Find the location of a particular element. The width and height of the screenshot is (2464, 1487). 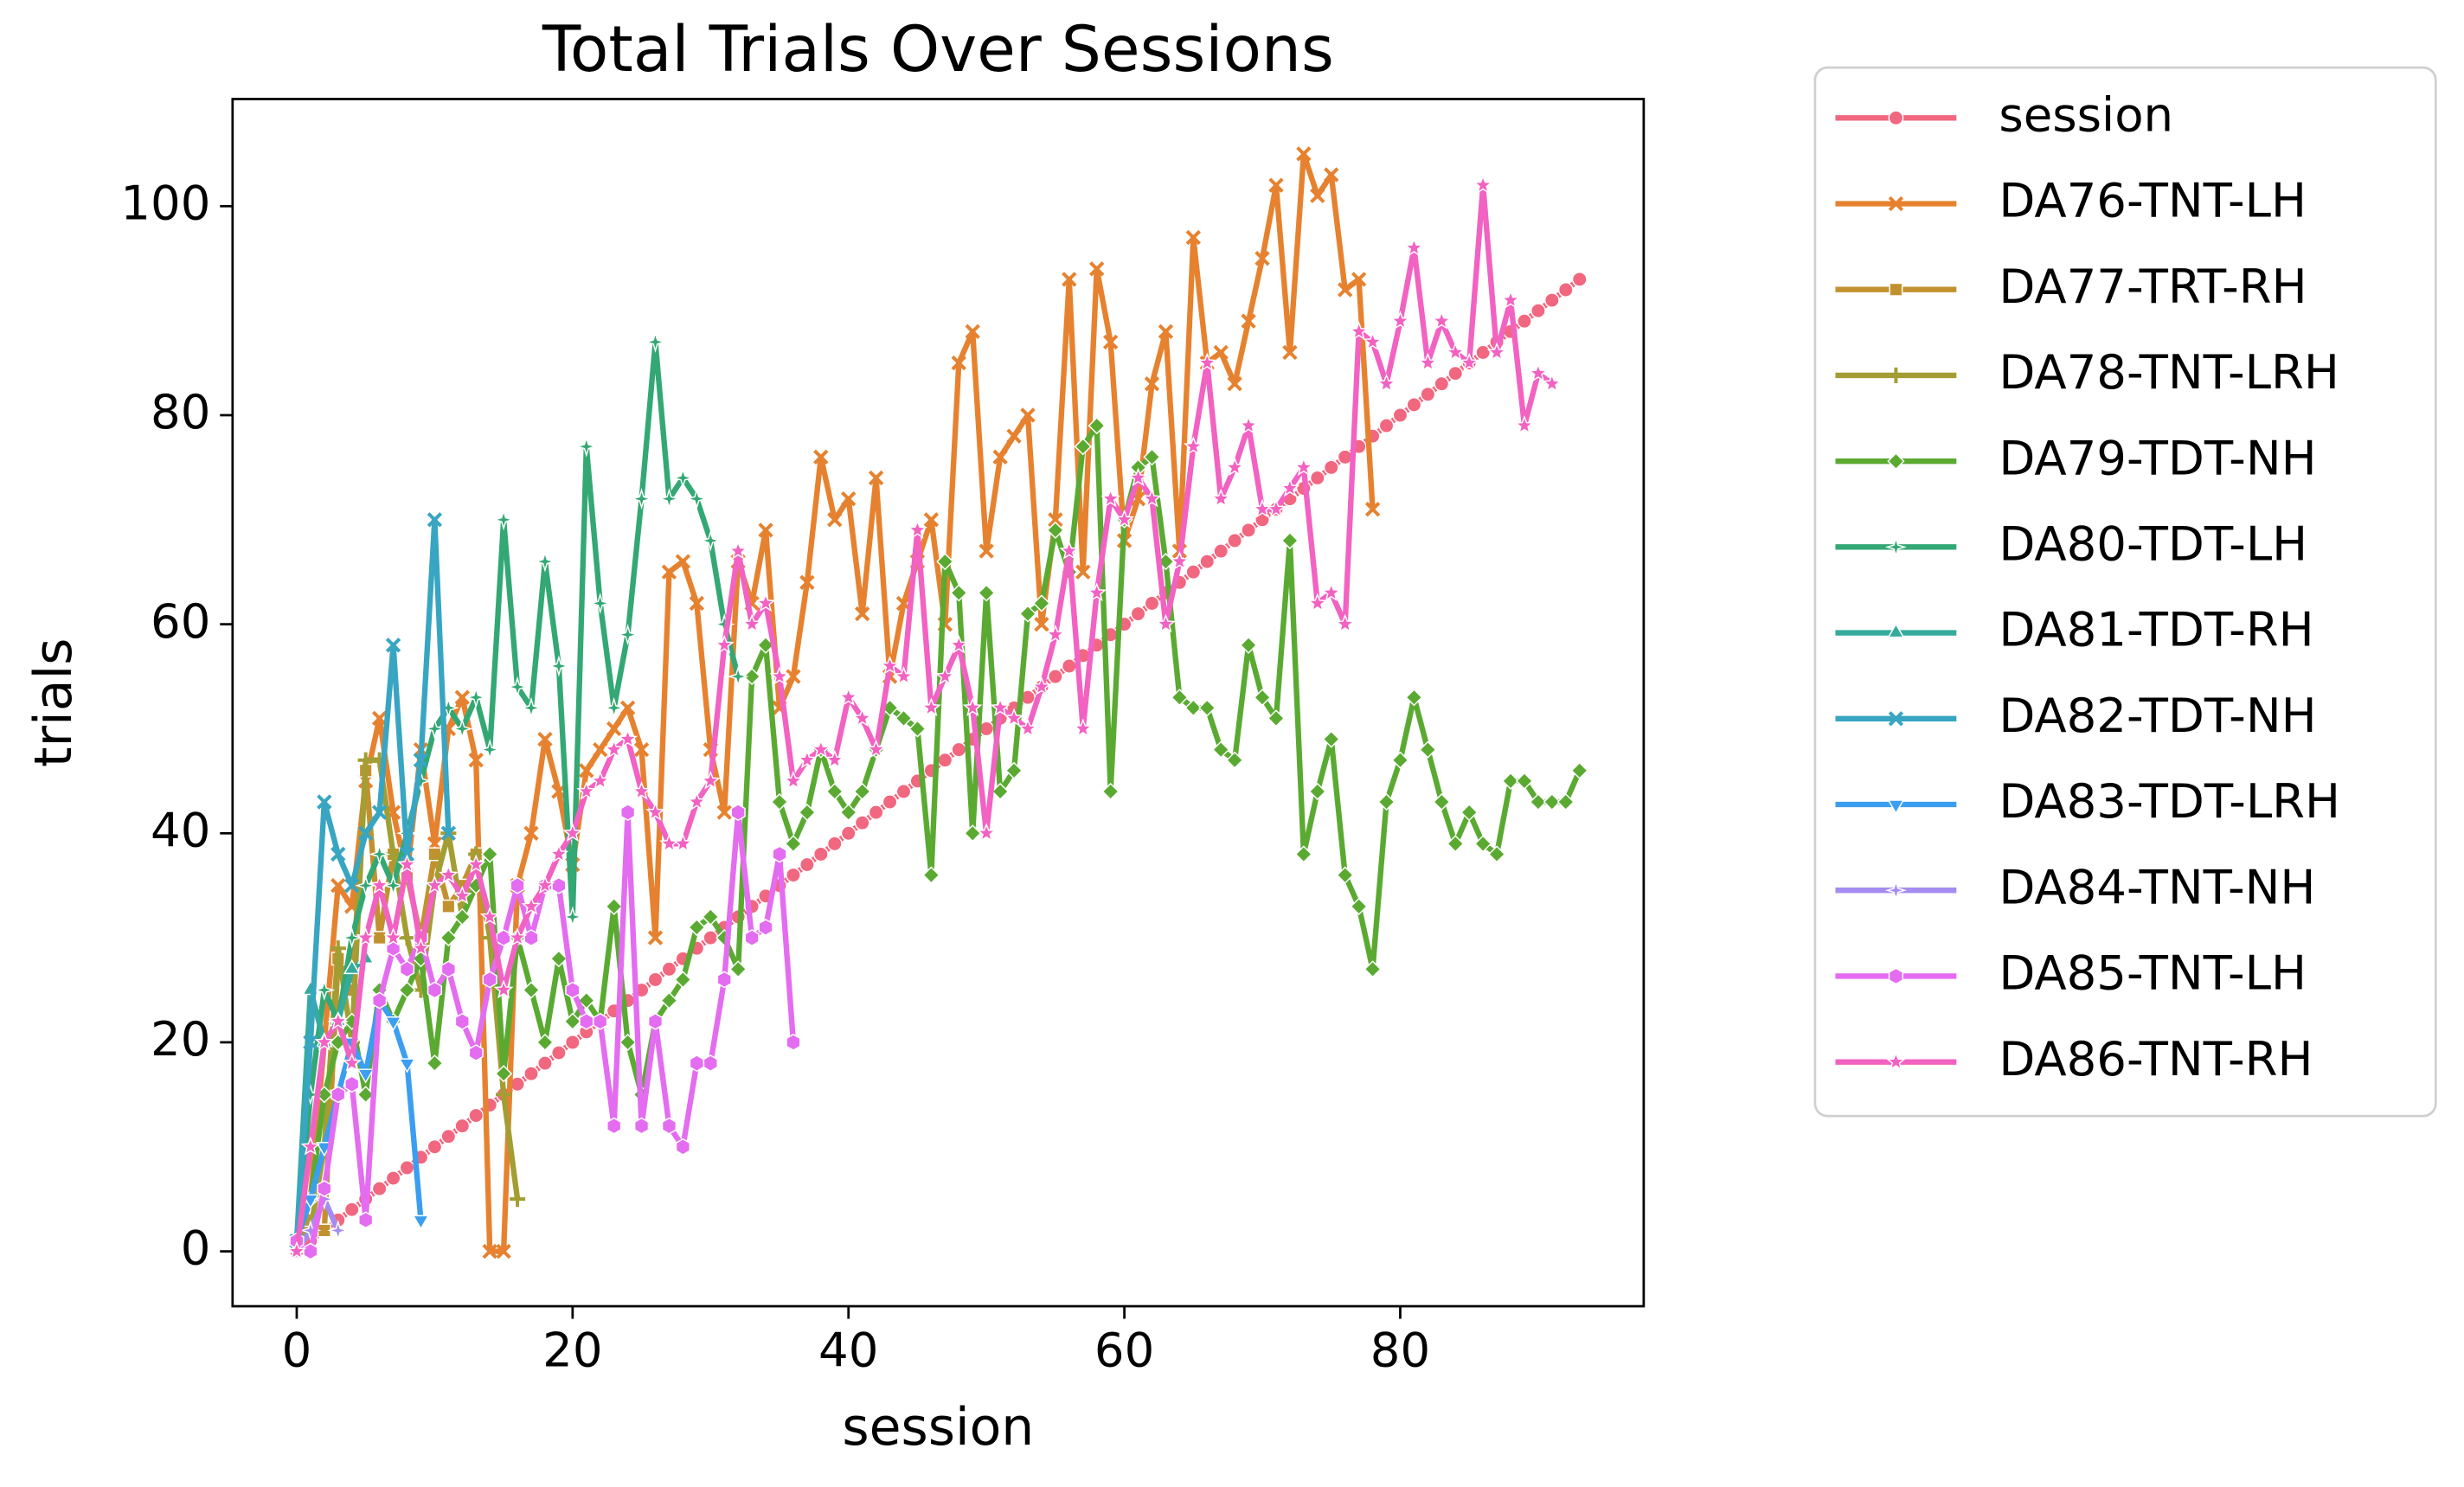

legend-label: session is located at coordinates (2086, 115).